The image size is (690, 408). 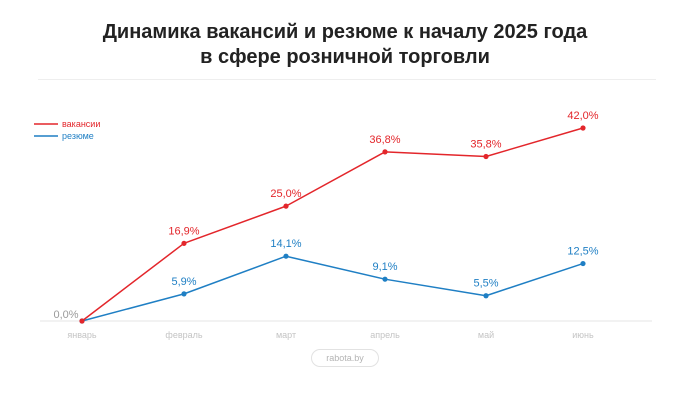 What do you see at coordinates (78, 136) in the screenshot?
I see `legend-label: резюме` at bounding box center [78, 136].